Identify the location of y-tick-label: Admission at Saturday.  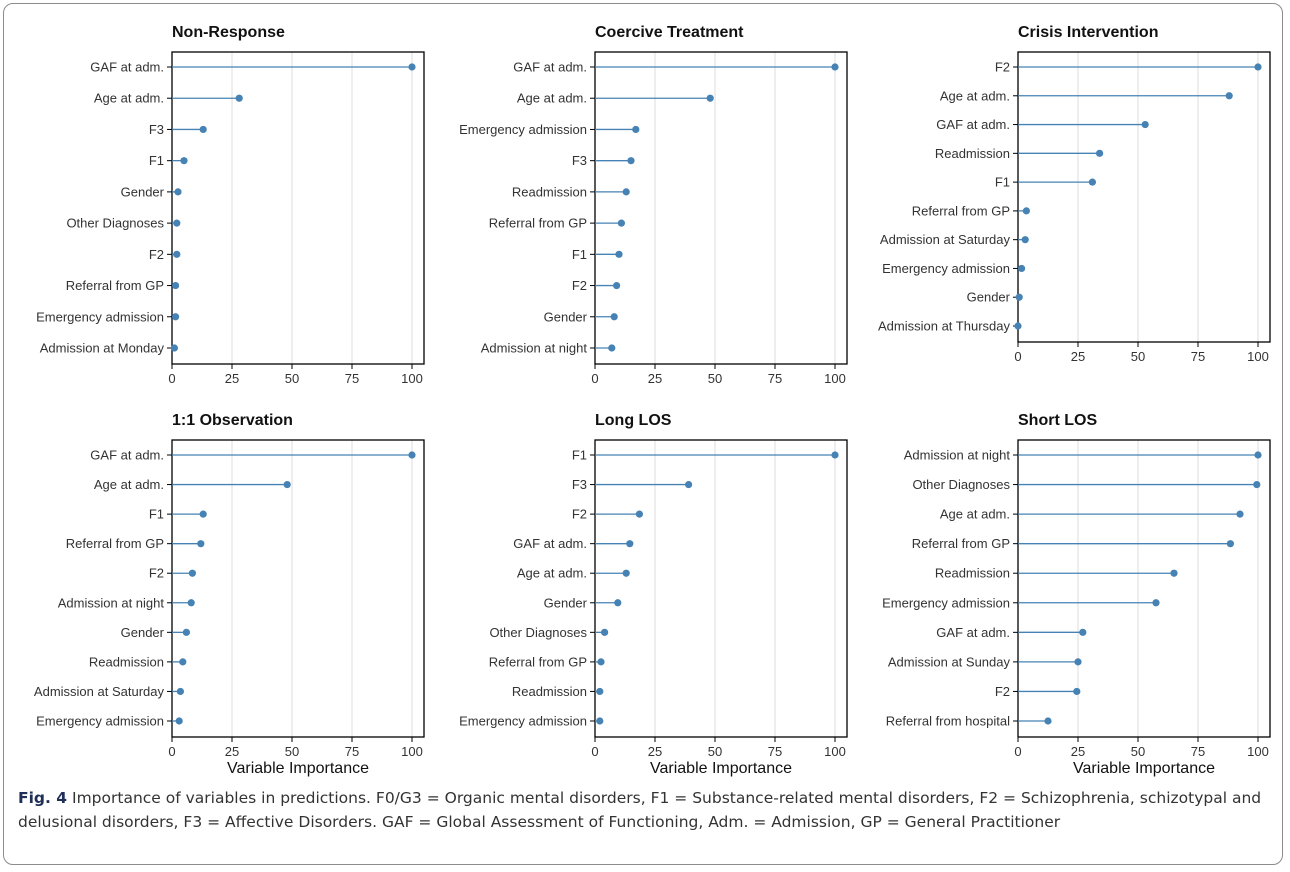
(945, 239).